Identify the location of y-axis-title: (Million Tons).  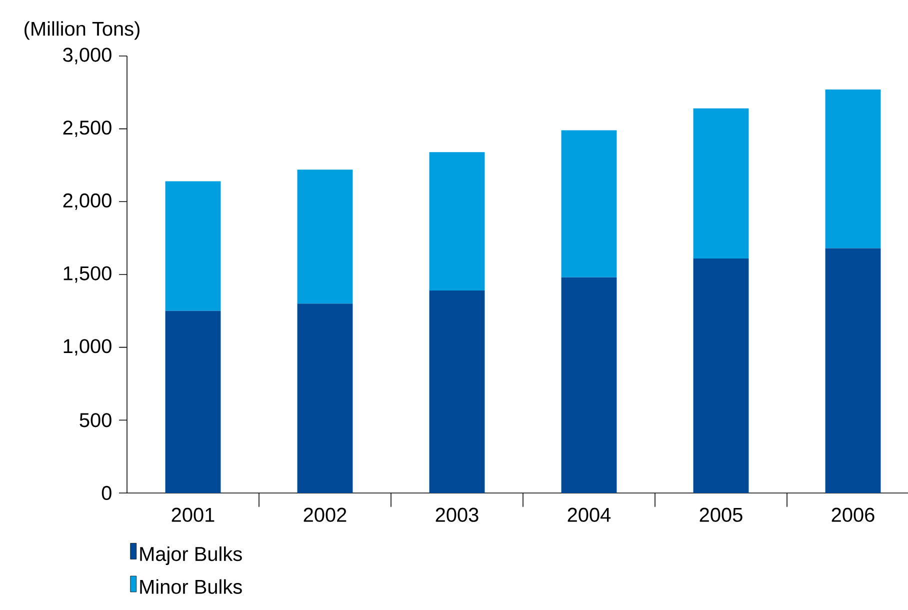
(82, 30).